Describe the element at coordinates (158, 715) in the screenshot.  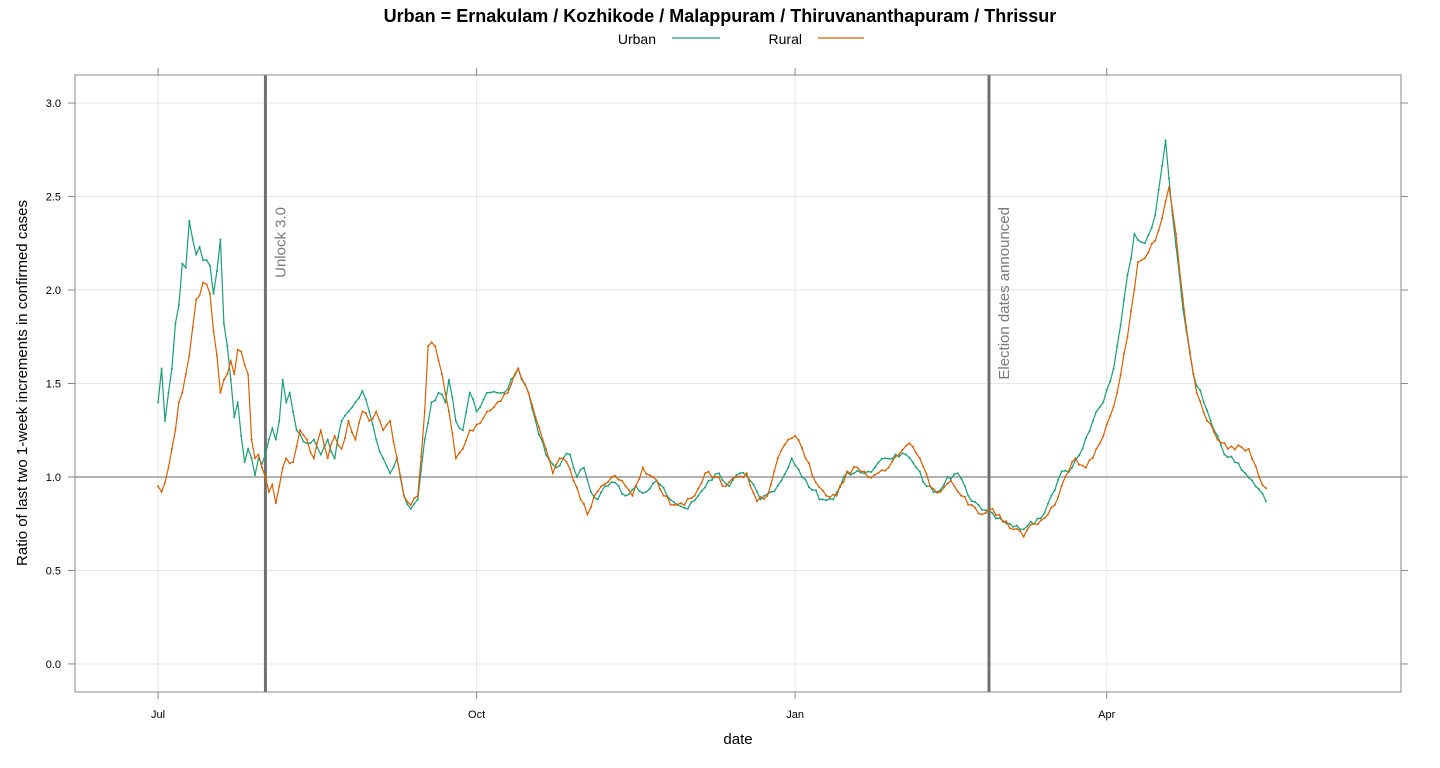
I see `x-tick-label: Jul` at that location.